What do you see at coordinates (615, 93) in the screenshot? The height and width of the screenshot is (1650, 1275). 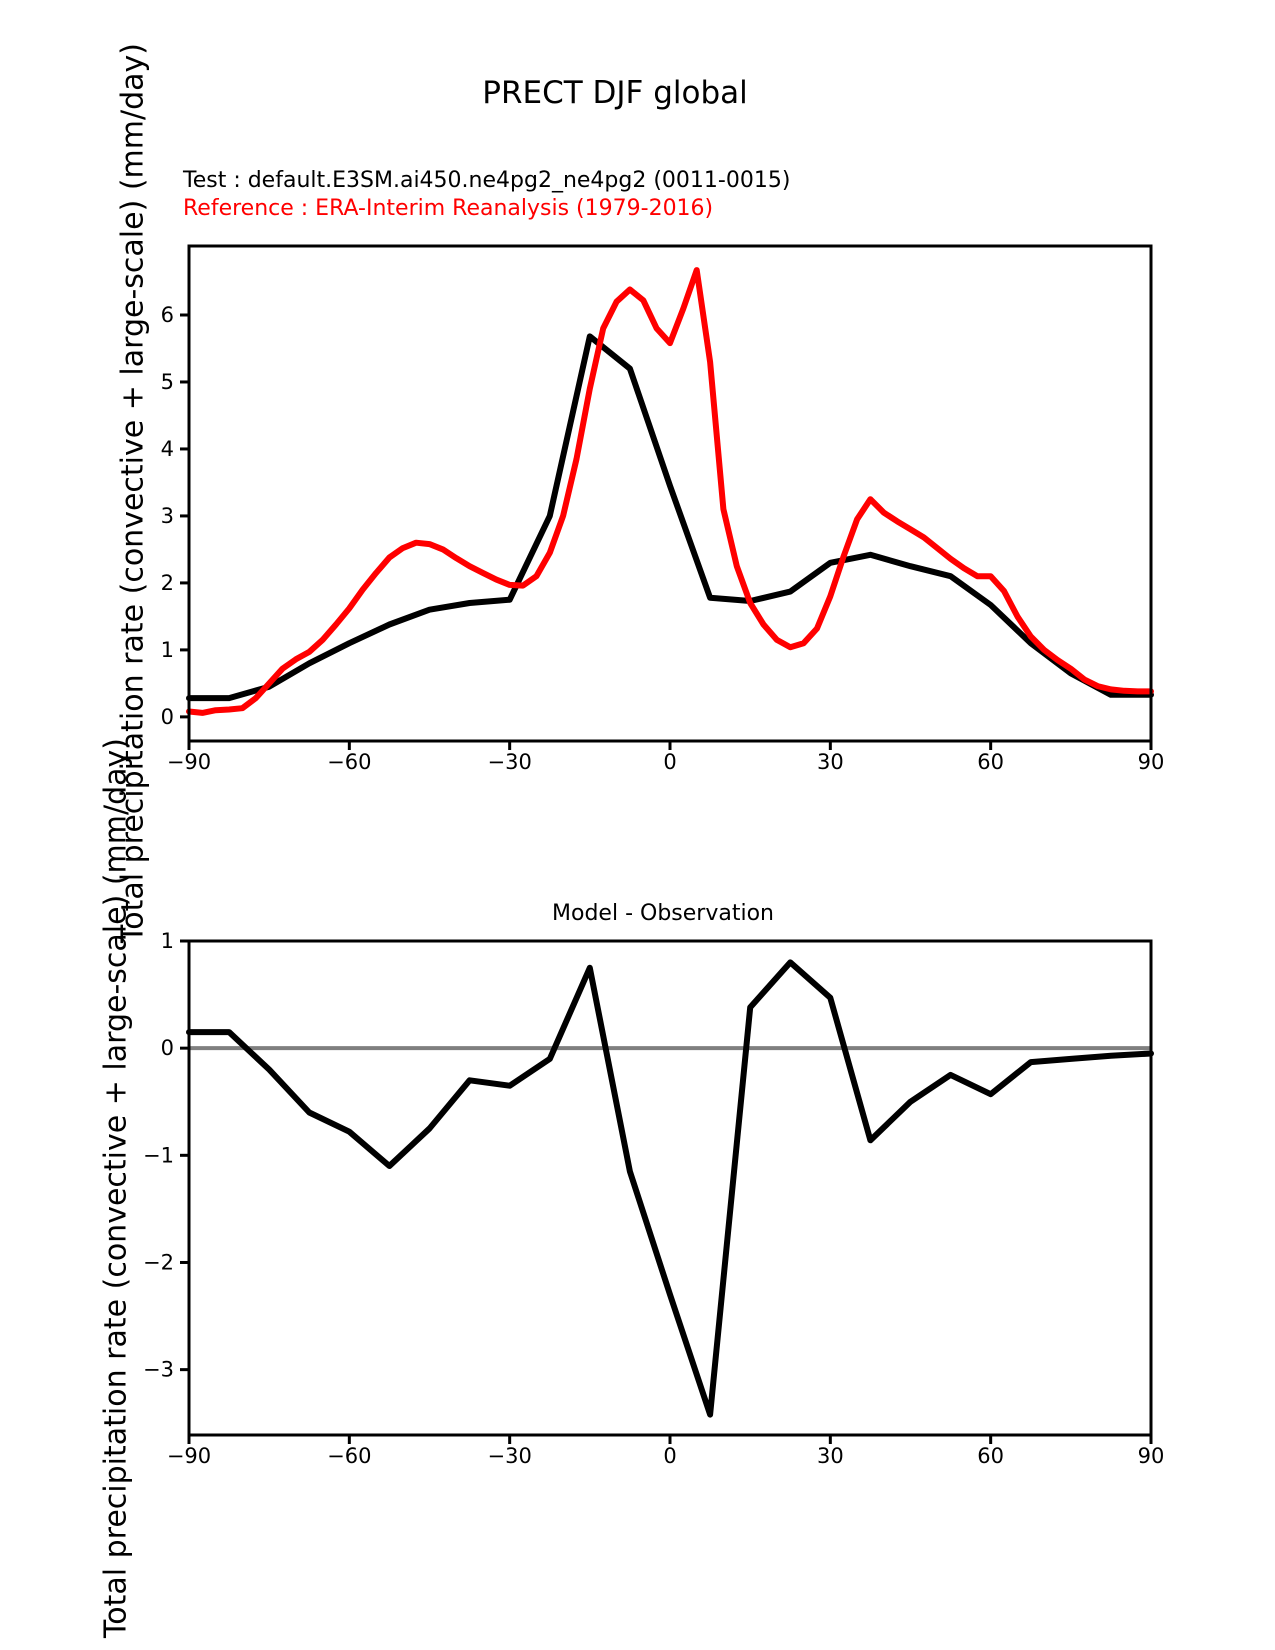 I see `page-title: PRECT DJF global` at bounding box center [615, 93].